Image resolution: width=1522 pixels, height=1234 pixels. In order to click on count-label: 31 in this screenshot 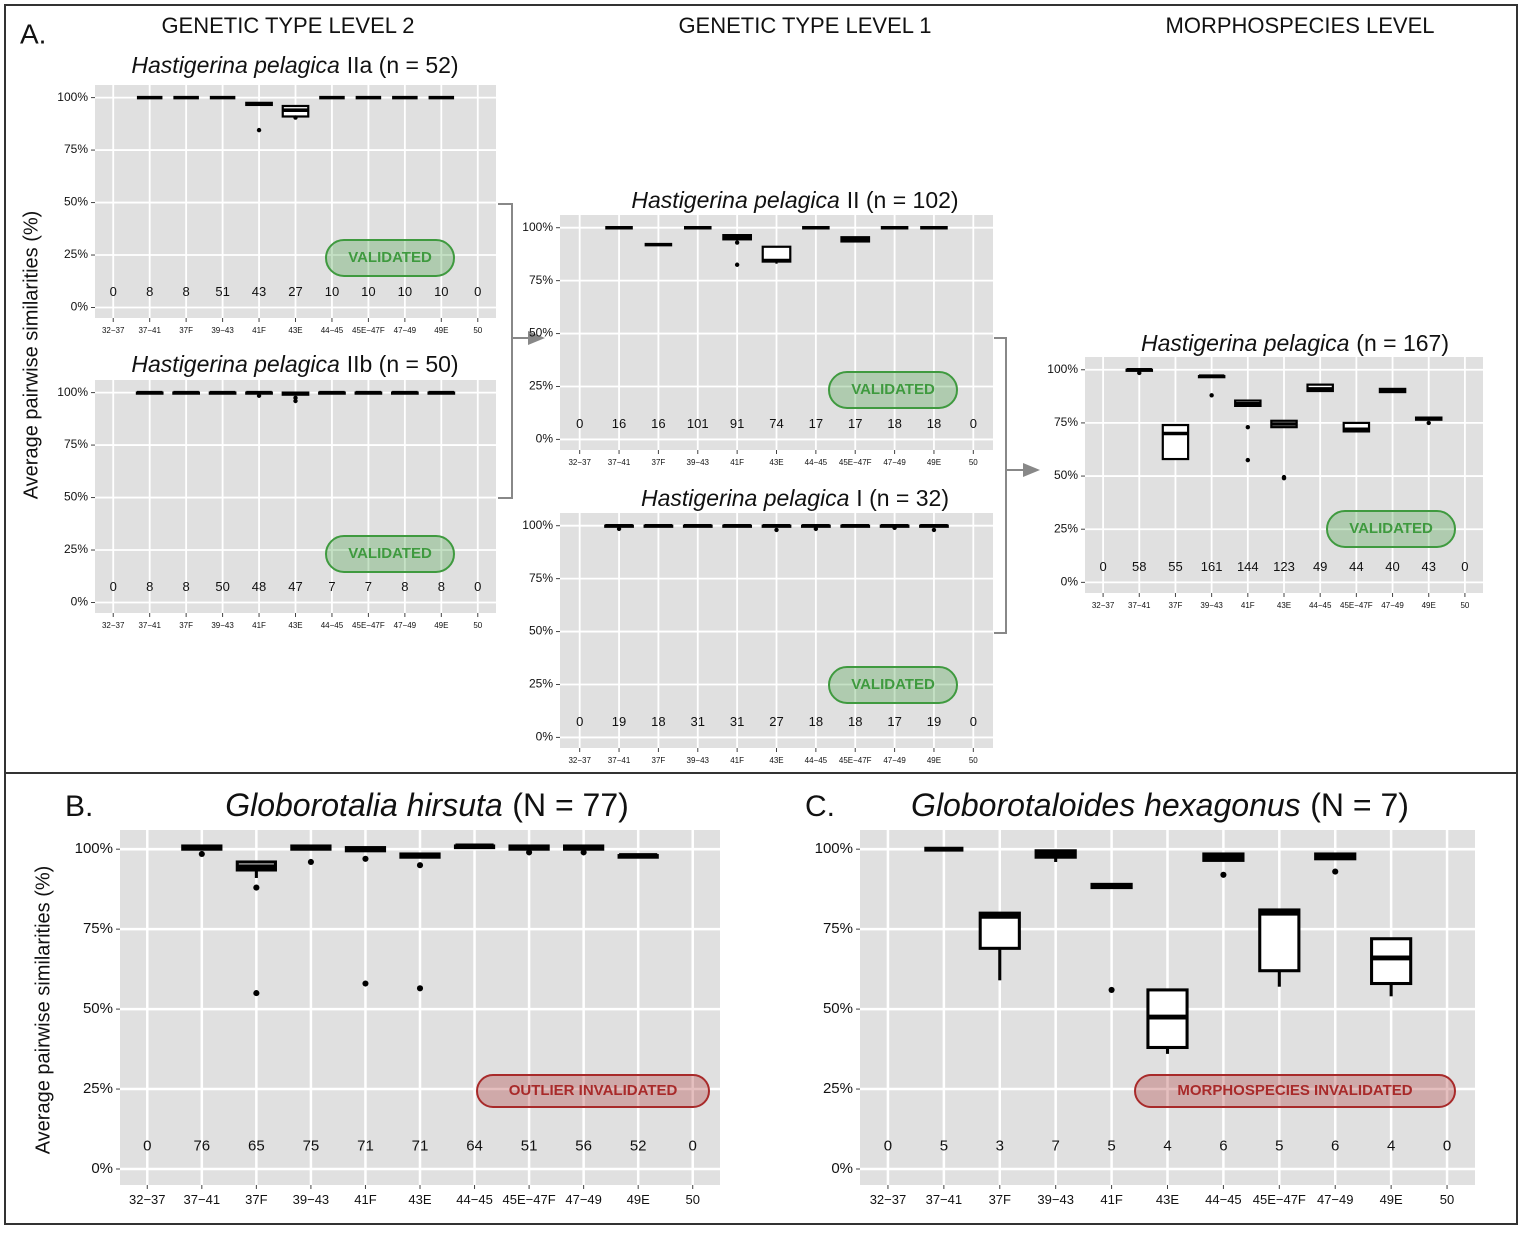, I will do `click(737, 721)`.